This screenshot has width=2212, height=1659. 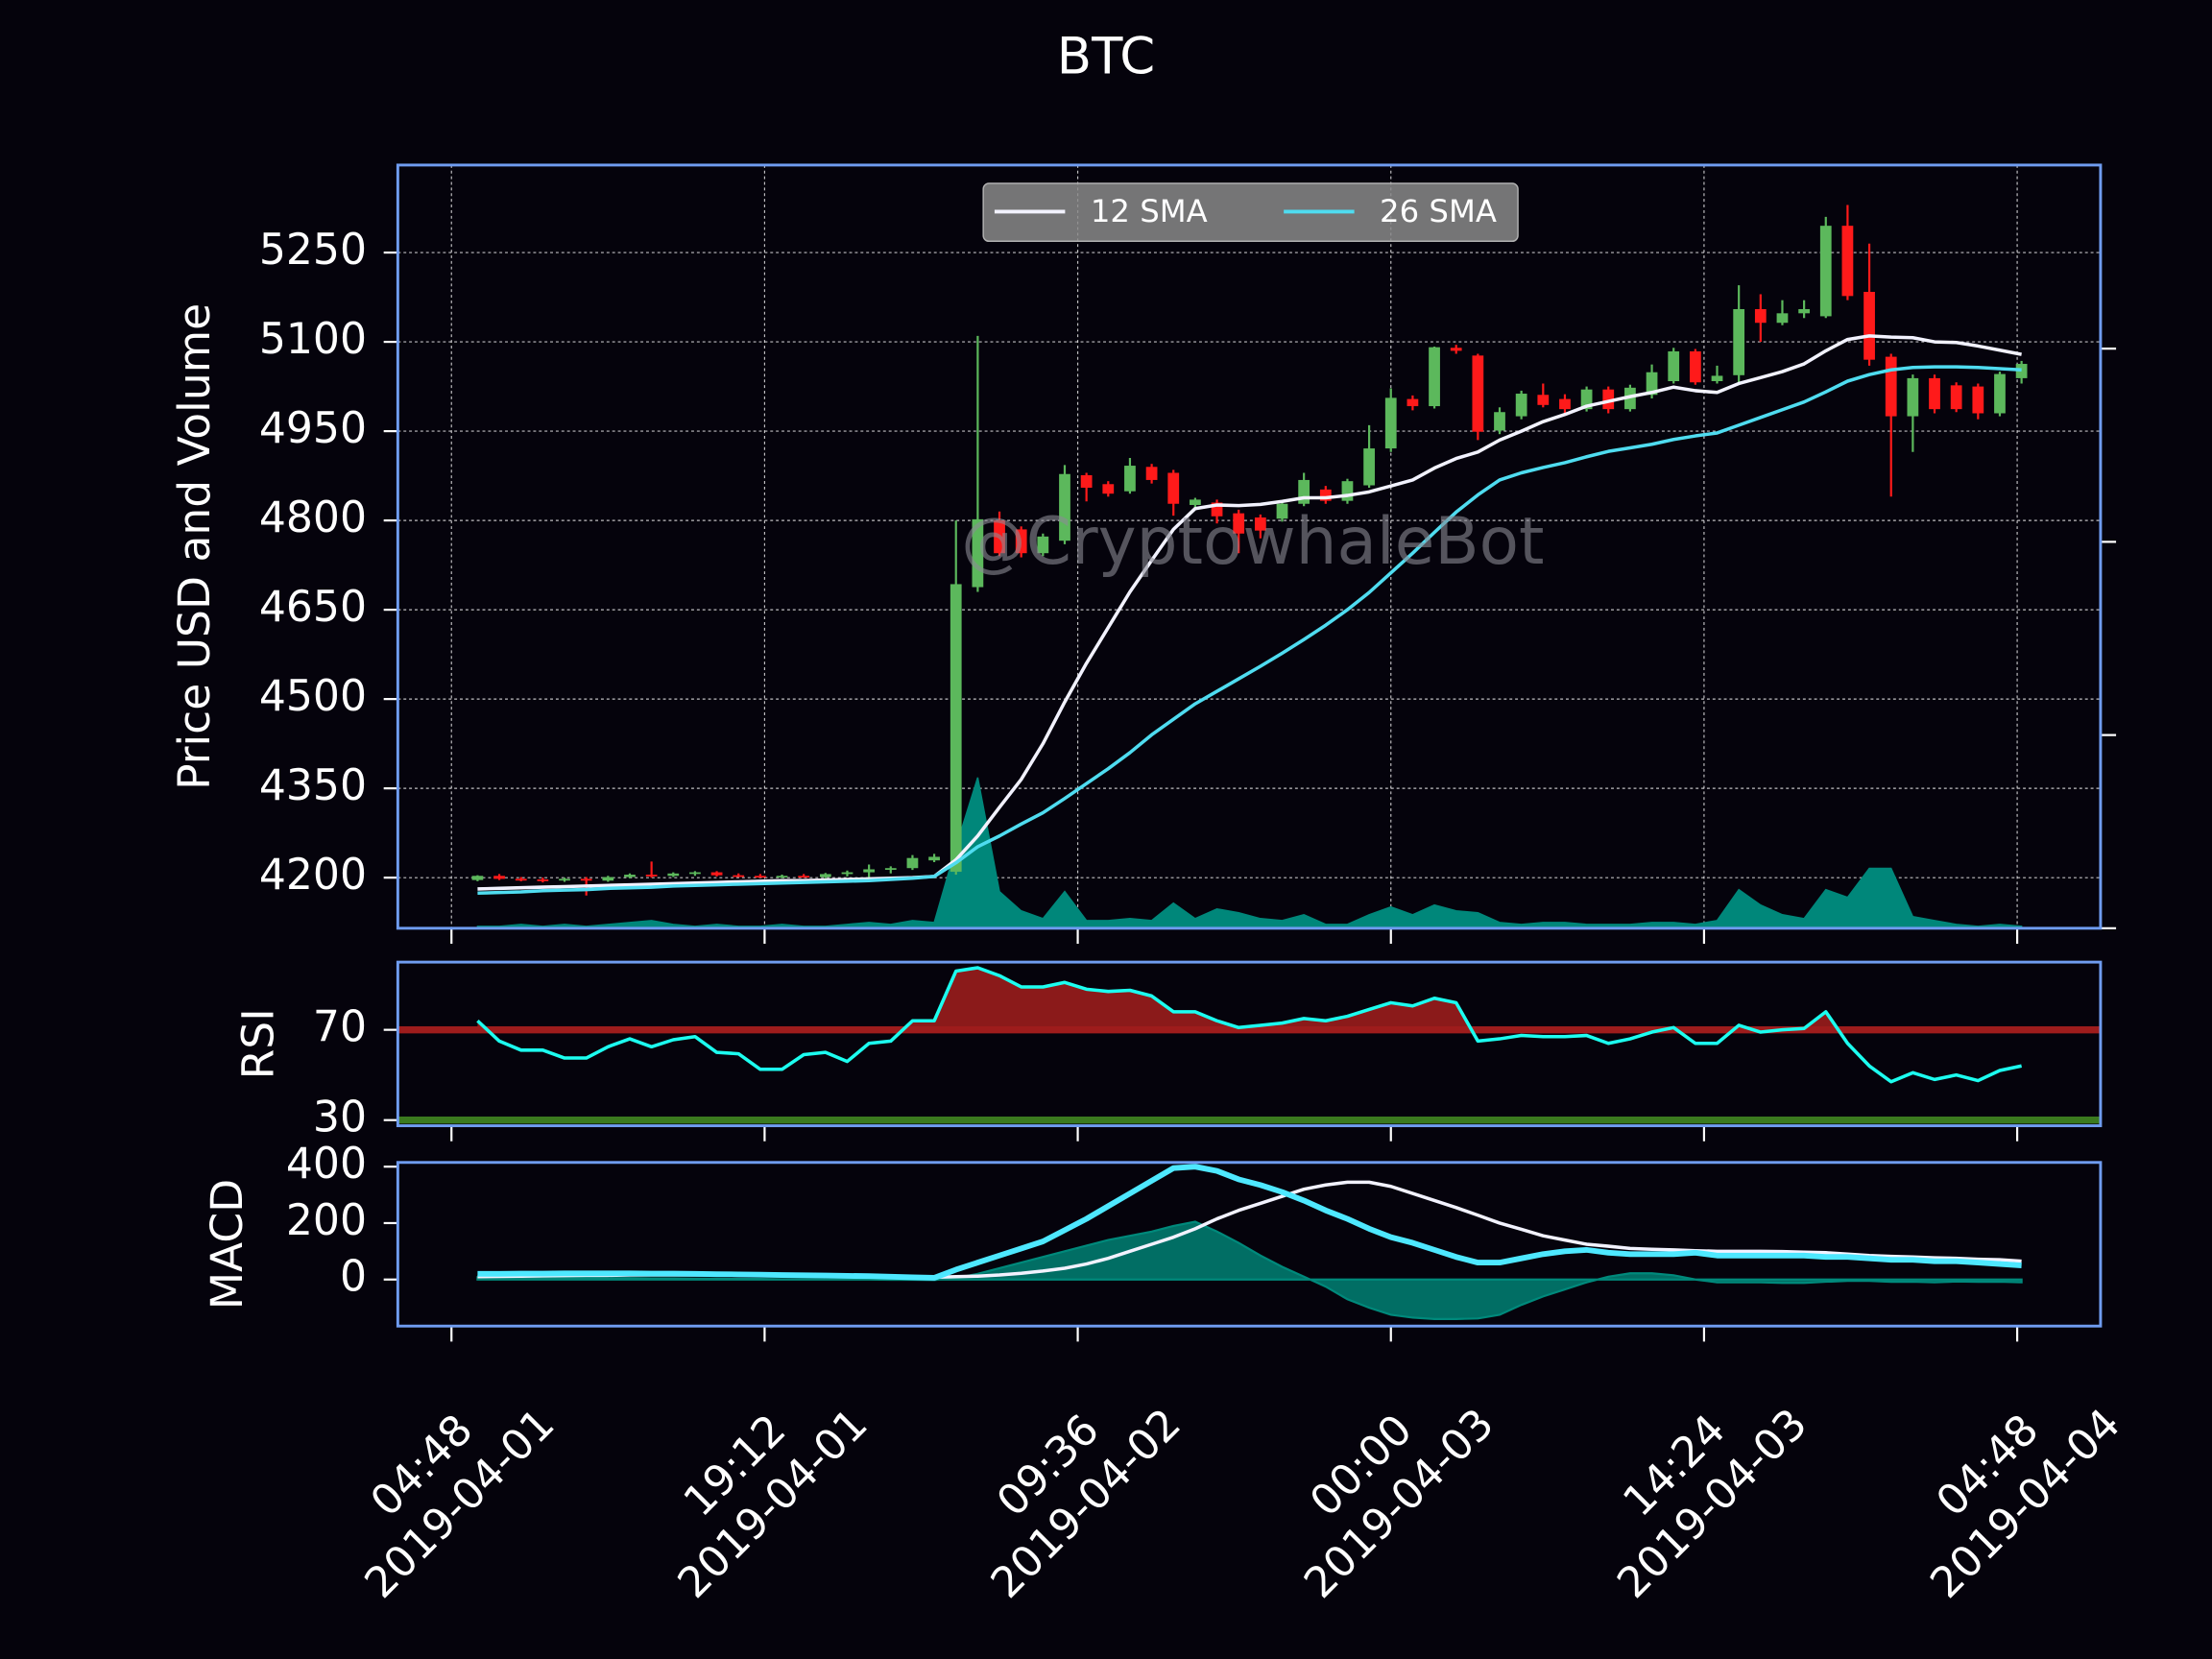 I want to click on y-axis-label: RSI, so click(x=257, y=1043).